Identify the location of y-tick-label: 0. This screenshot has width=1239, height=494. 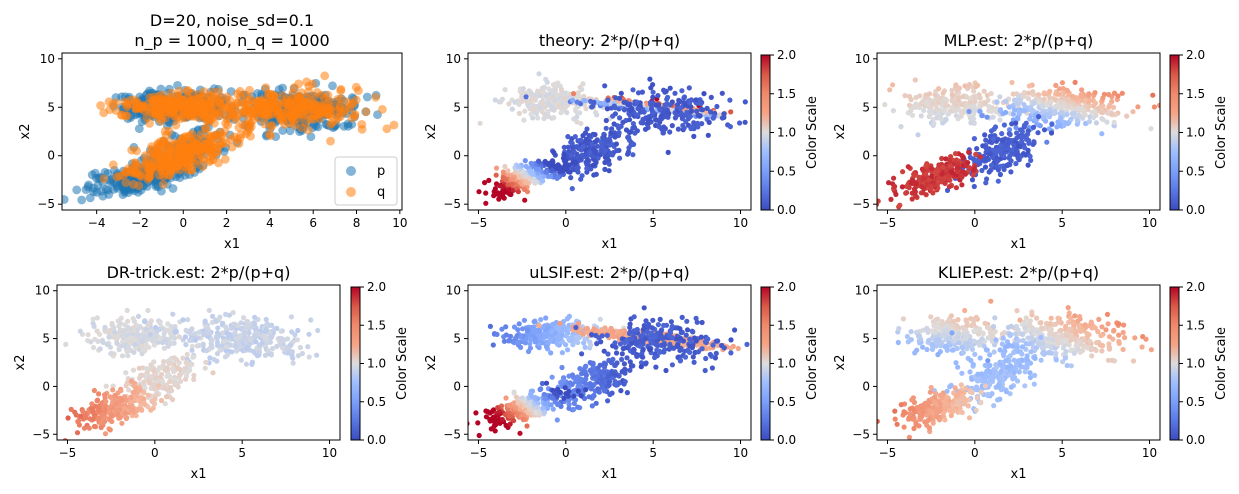
(457, 156).